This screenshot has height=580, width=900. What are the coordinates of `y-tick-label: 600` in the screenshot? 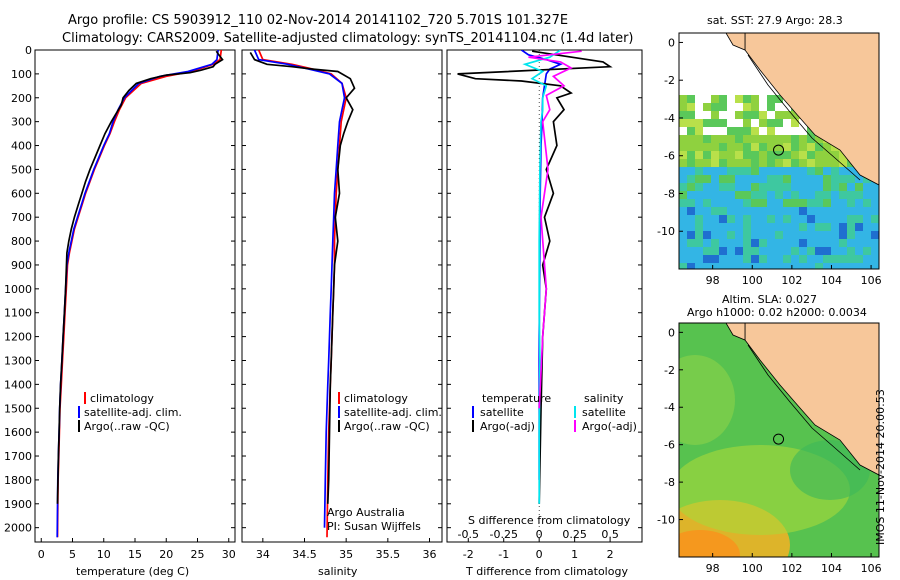 It's located at (21, 193).